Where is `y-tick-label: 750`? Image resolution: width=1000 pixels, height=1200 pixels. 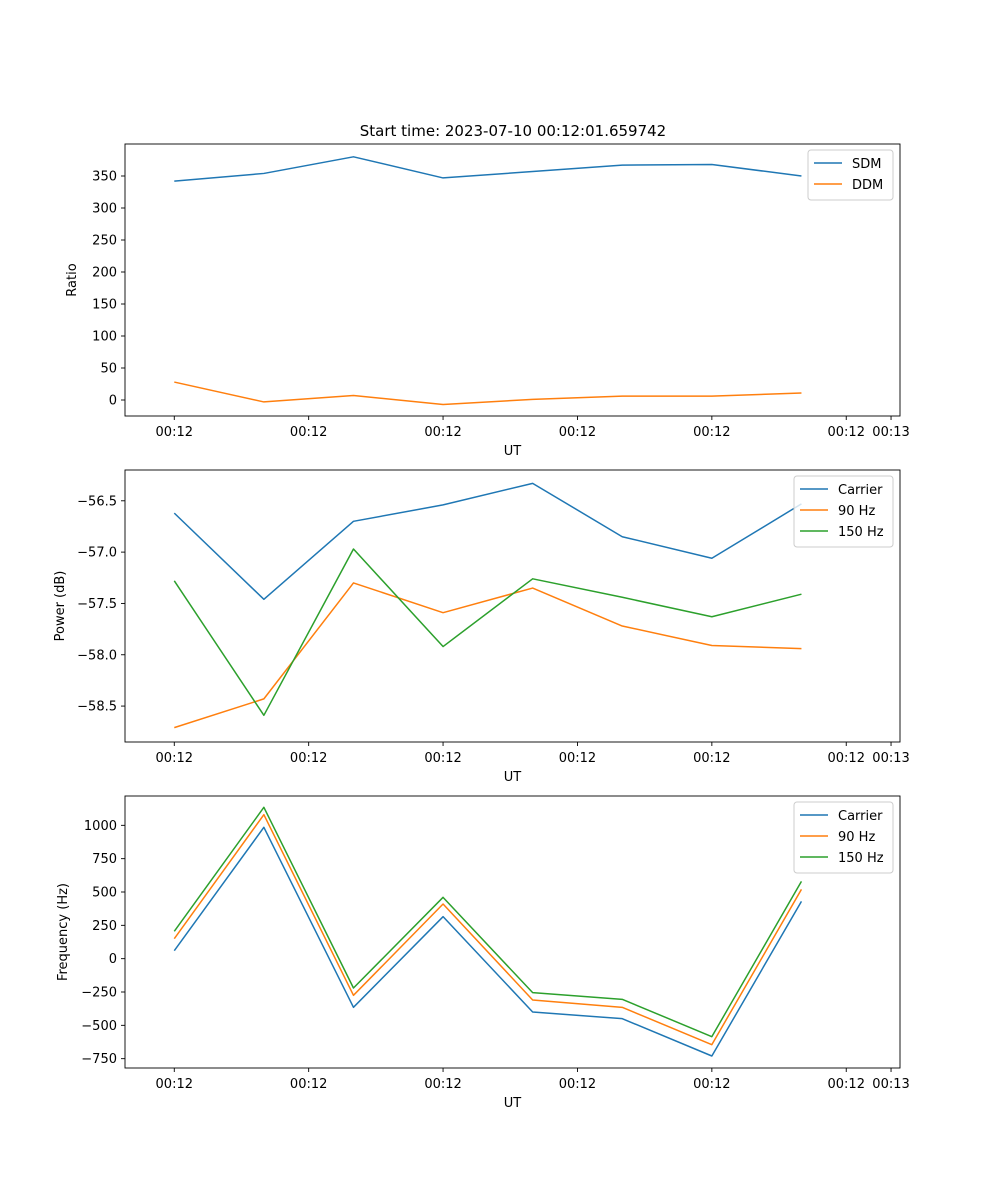
y-tick-label: 750 is located at coordinates (104, 859).